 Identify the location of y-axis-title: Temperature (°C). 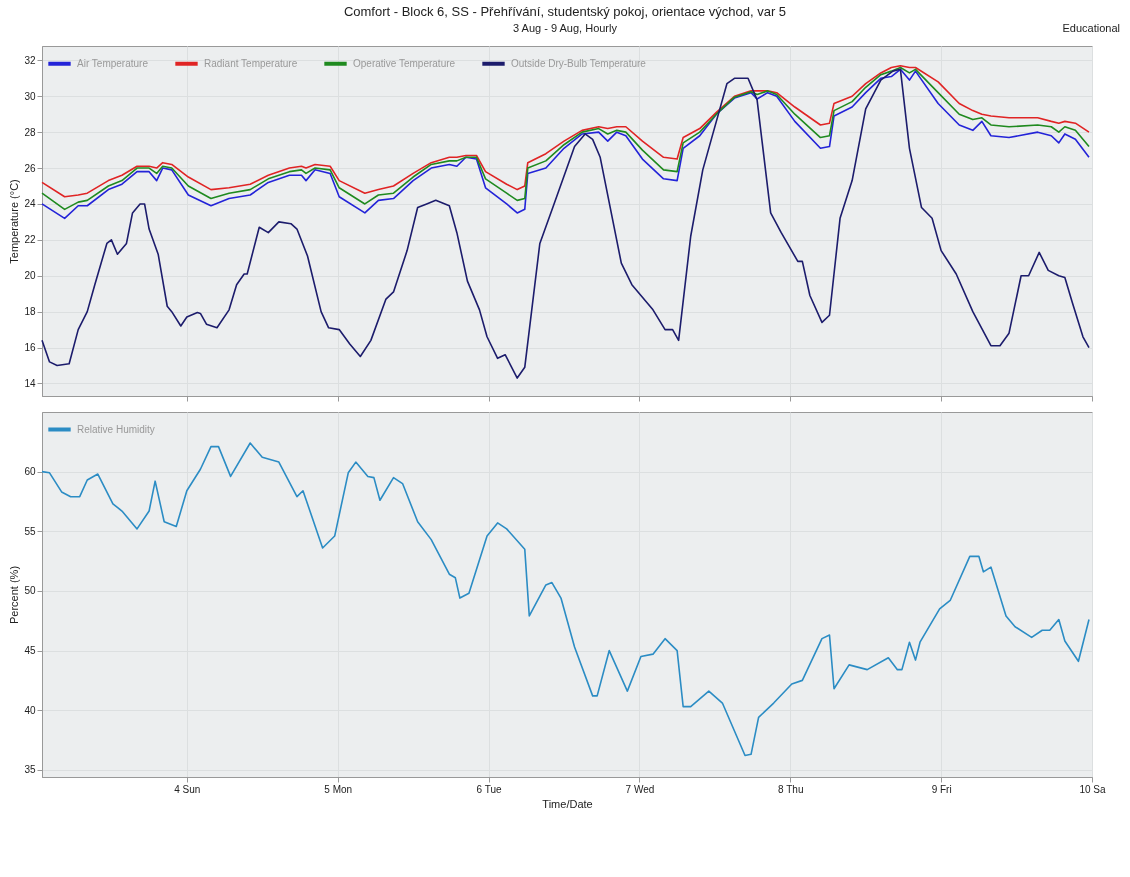
(14, 221).